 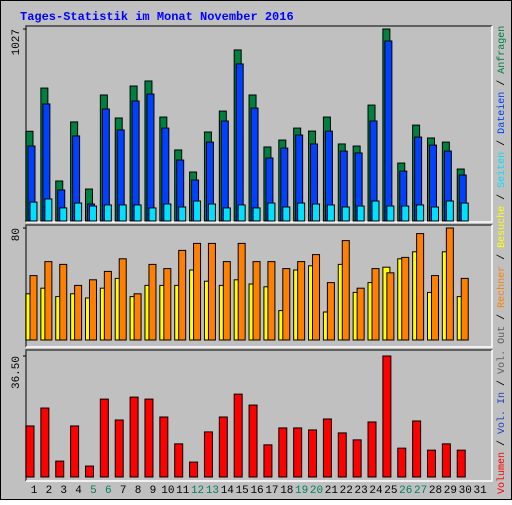 What do you see at coordinates (108, 491) in the screenshot?
I see `x-tick-label: 6` at bounding box center [108, 491].